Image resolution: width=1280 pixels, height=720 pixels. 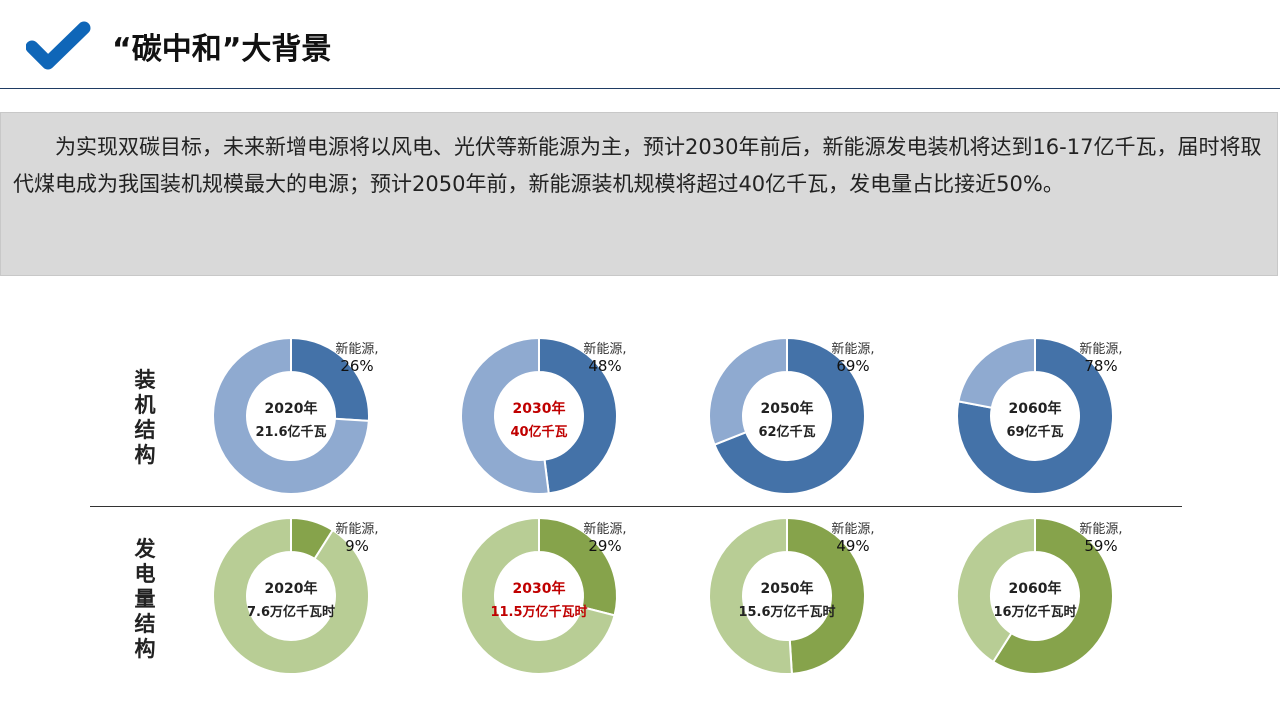 I want to click on header: “碳中和”大背景, so click(x=640, y=44).